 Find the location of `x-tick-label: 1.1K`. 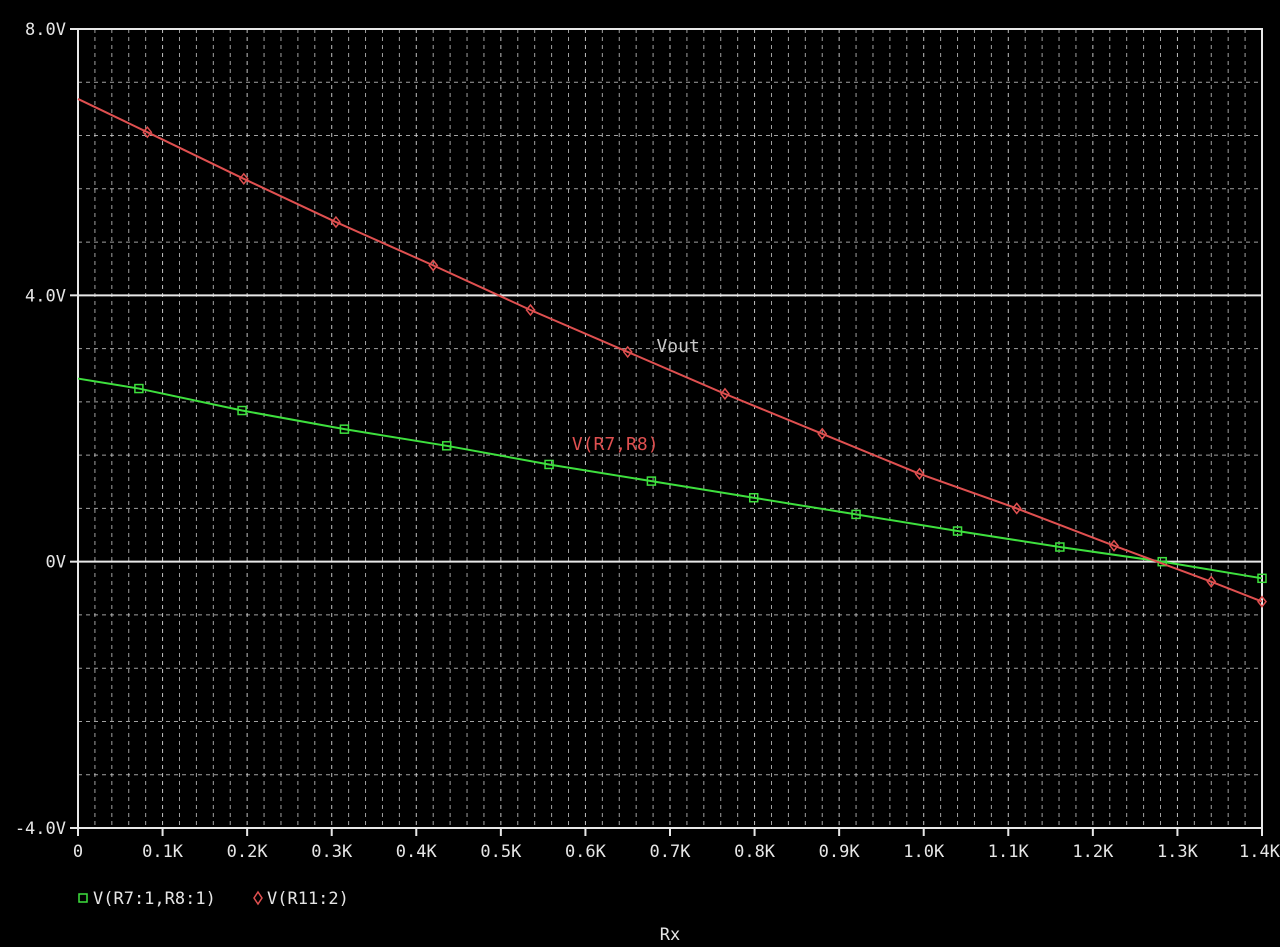

x-tick-label: 1.1K is located at coordinates (1009, 852).